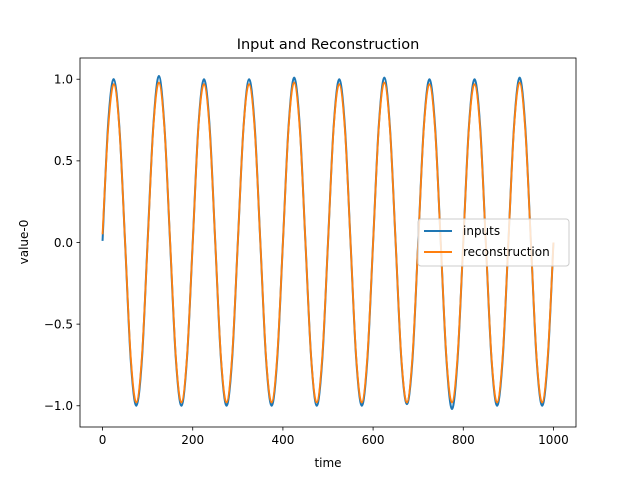 The height and width of the screenshot is (480, 640). I want to click on legend-box, so click(493, 242).